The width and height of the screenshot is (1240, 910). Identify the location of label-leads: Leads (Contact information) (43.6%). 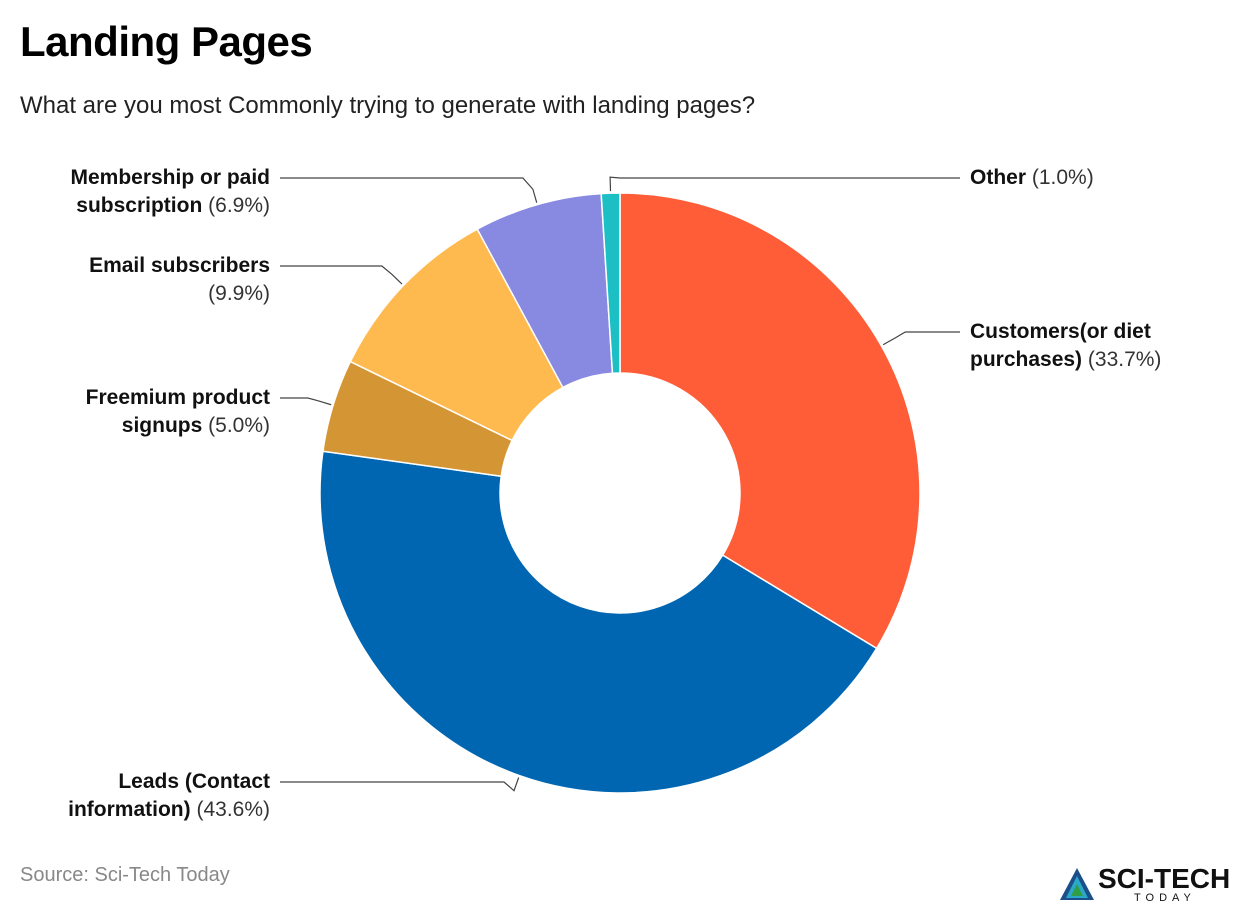
(169, 796).